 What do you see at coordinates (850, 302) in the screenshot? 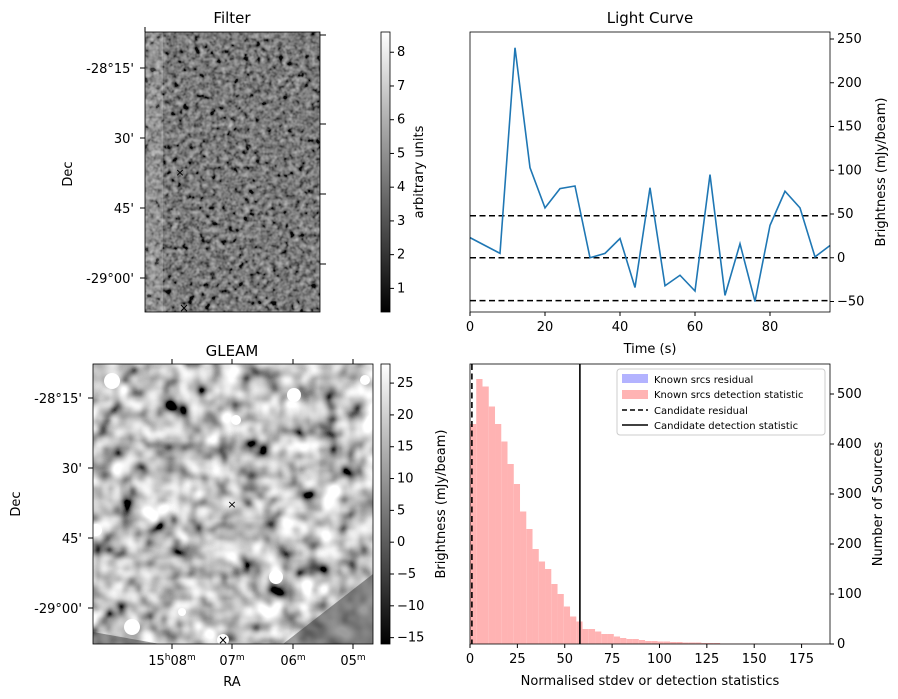
I see `light-curve-ytick-label: −50` at bounding box center [850, 302].